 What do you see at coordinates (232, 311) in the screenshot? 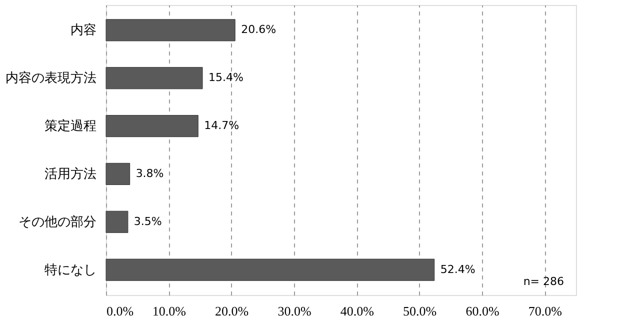
I see `x-tick-label: 20.0%` at bounding box center [232, 311].